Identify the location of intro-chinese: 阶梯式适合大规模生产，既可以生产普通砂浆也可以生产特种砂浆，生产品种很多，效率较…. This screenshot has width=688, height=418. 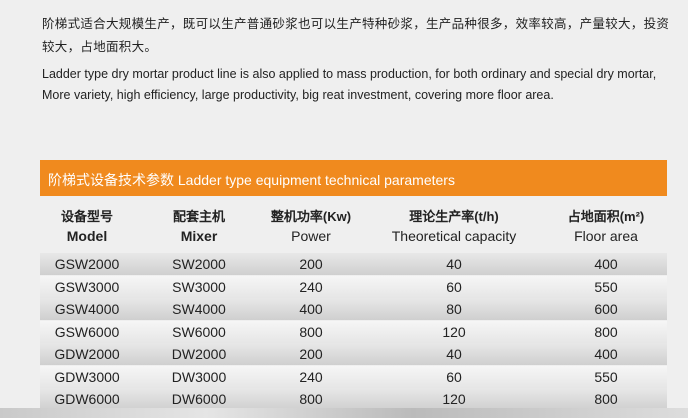
(356, 35).